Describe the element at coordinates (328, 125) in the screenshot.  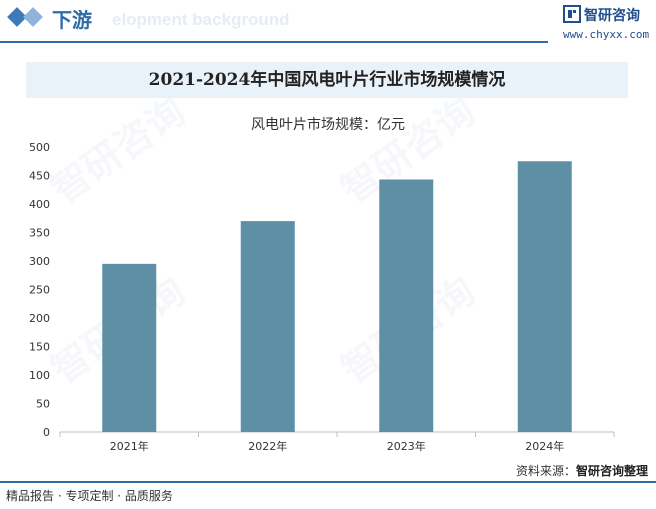
I see `chart-subtitle: 风电叶片市场规模：亿元` at that location.